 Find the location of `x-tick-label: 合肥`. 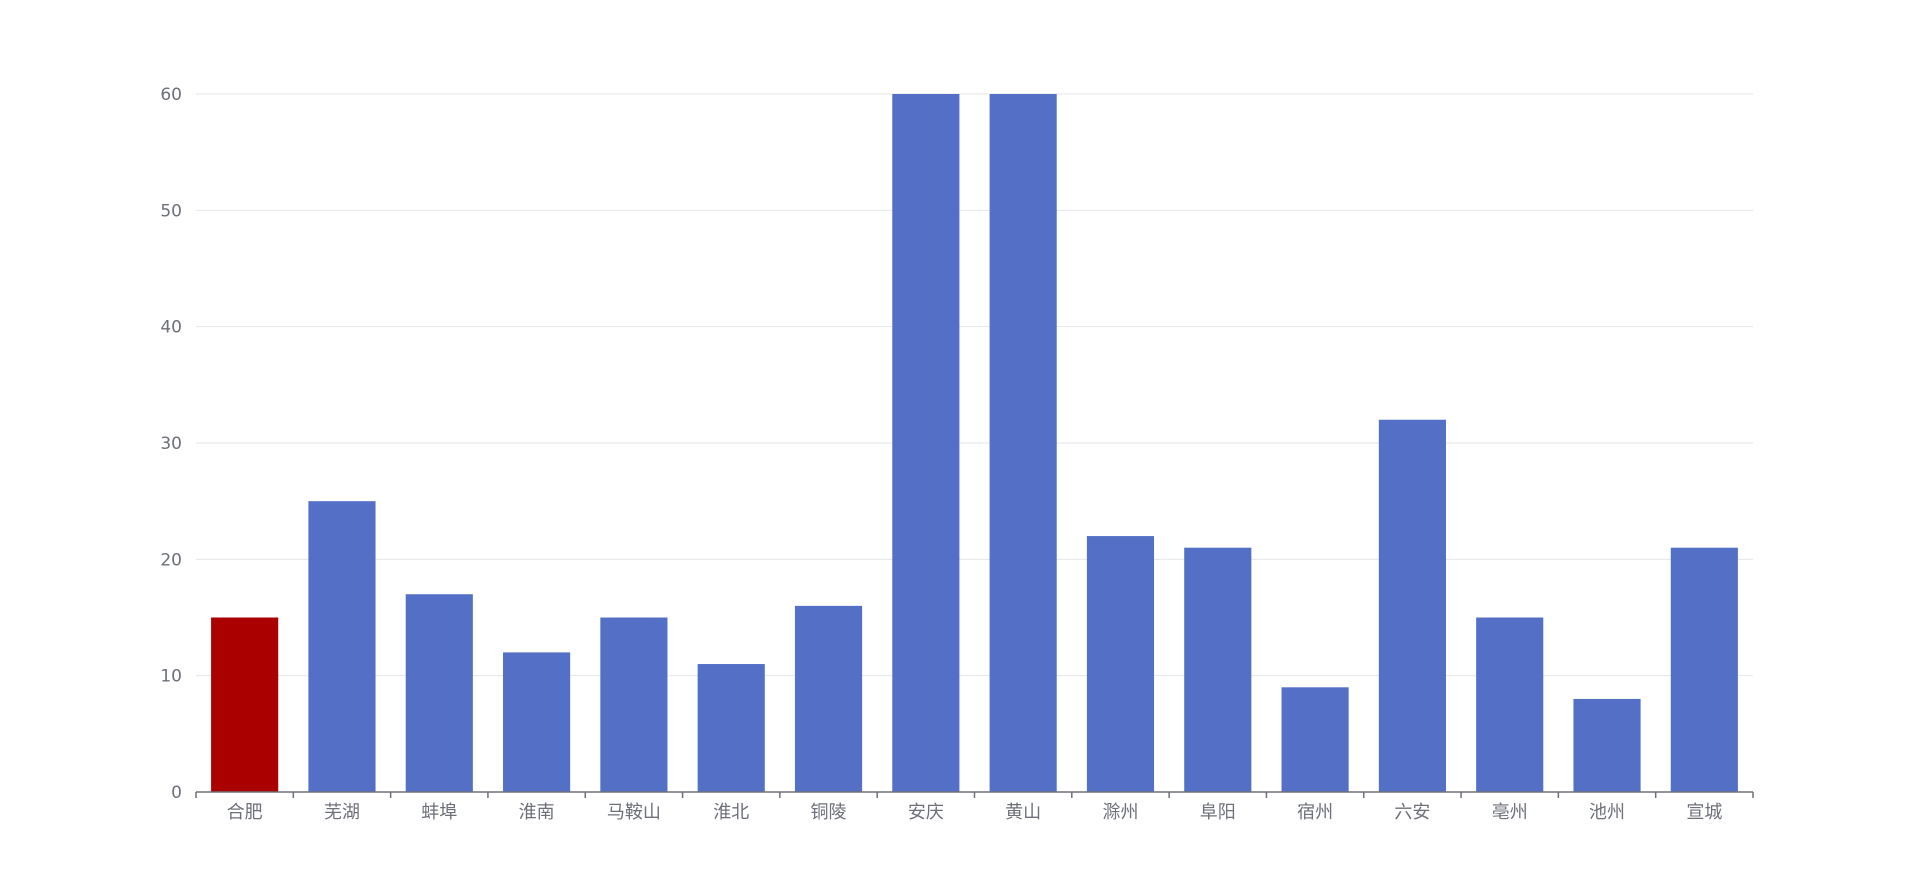

x-tick-label: 合肥 is located at coordinates (245, 812).